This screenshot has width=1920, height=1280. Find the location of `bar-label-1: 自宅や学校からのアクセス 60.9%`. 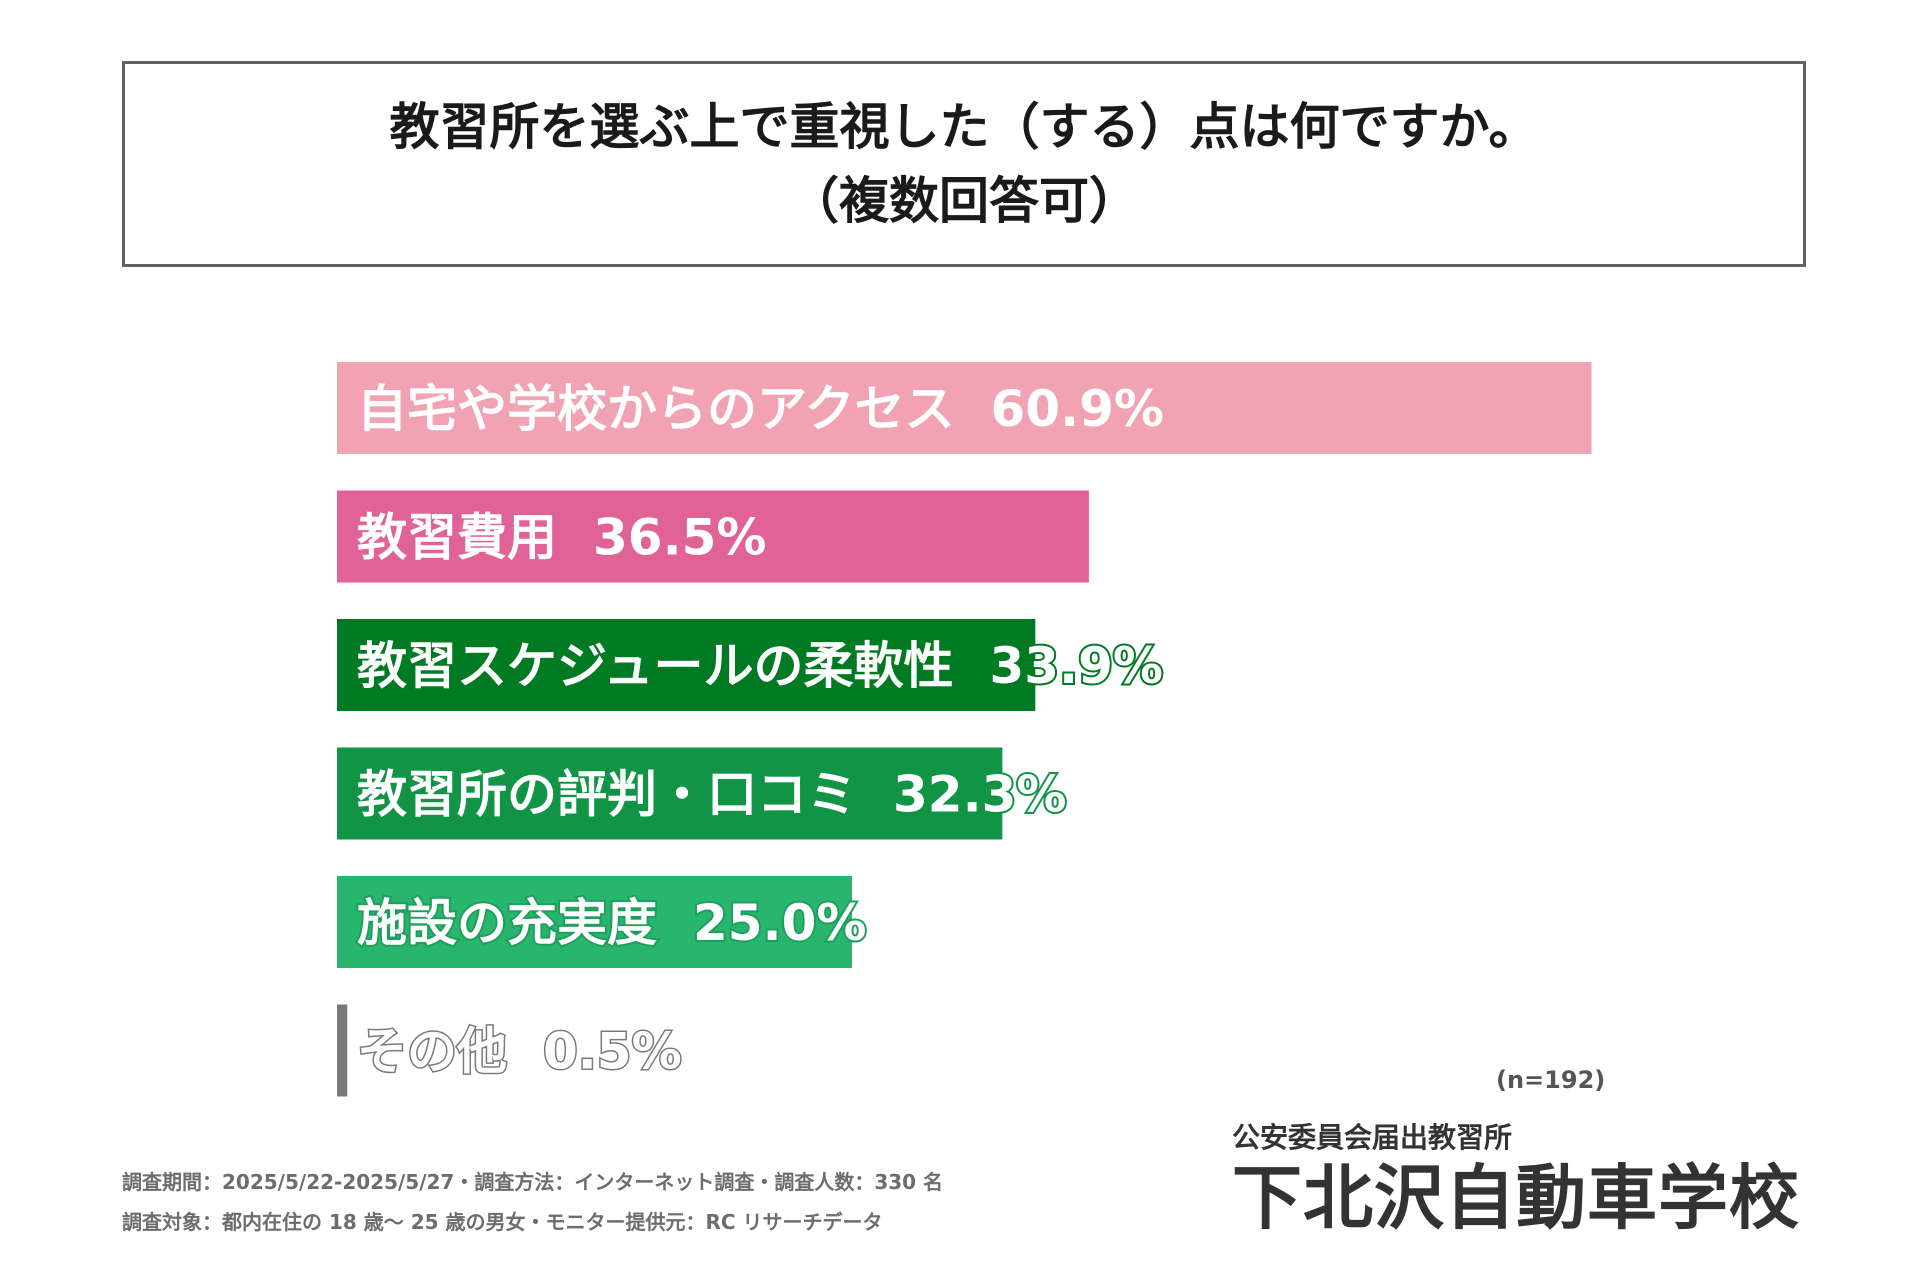

bar-label-1: 自宅や学校からのアクセス 60.9% is located at coordinates (760, 409).